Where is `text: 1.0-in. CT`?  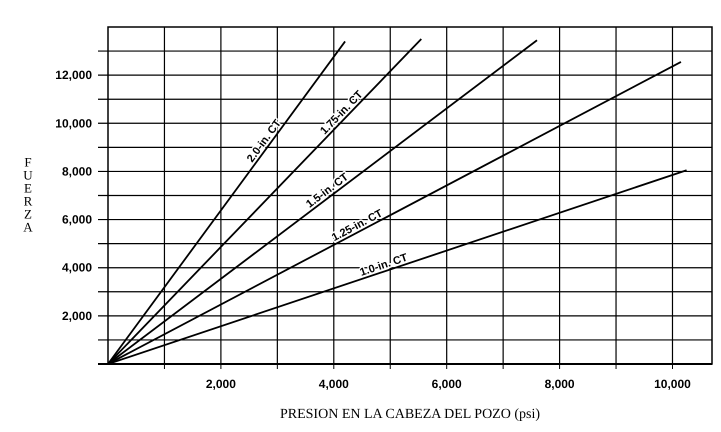
text: 1.0-in. CT is located at coordinates (384, 265).